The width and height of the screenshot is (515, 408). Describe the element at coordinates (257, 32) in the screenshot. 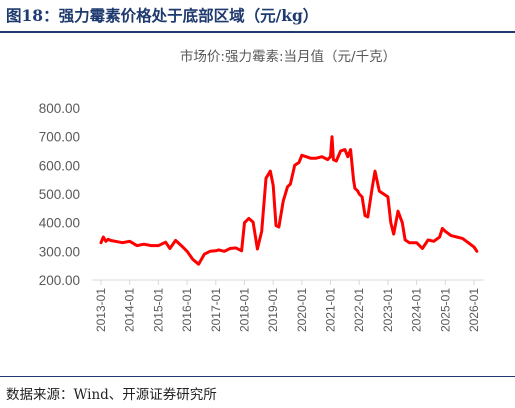

I see `title-rule` at that location.